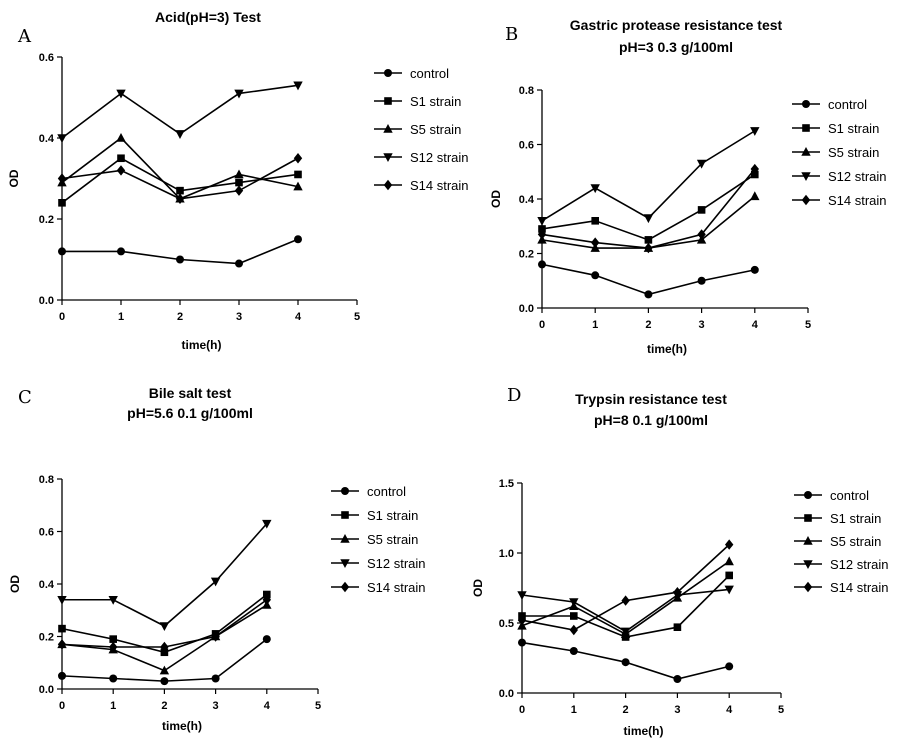 The height and width of the screenshot is (743, 921). What do you see at coordinates (506, 624) in the screenshot?
I see `y-tick-label: 0.5` at bounding box center [506, 624].